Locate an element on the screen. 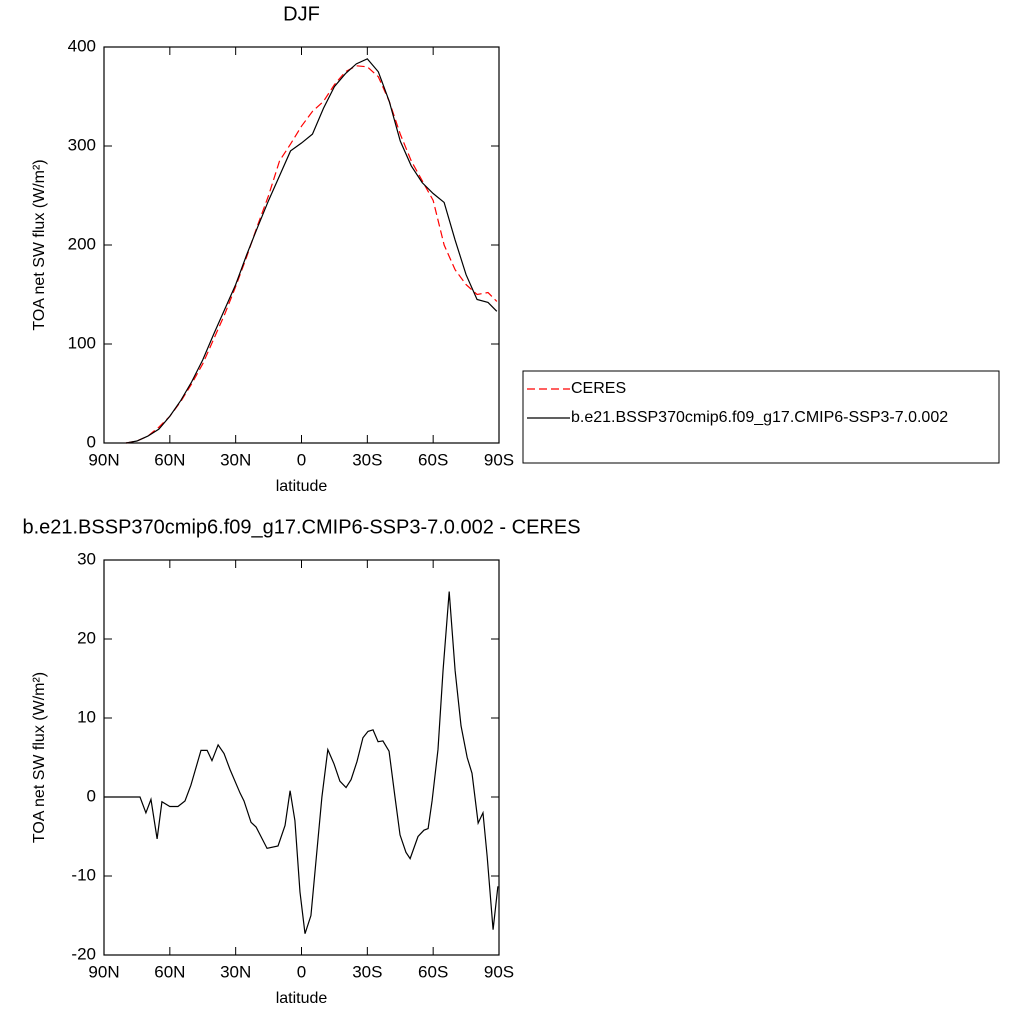 The height and width of the screenshot is (1024, 1024). y-tick-label: 30 is located at coordinates (86, 558).